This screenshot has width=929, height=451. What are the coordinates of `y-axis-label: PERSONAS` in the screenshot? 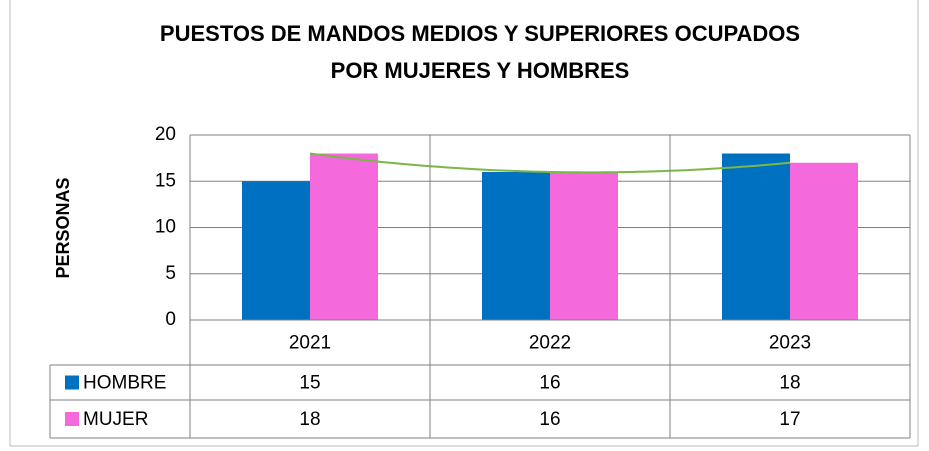 It's located at (63, 227).